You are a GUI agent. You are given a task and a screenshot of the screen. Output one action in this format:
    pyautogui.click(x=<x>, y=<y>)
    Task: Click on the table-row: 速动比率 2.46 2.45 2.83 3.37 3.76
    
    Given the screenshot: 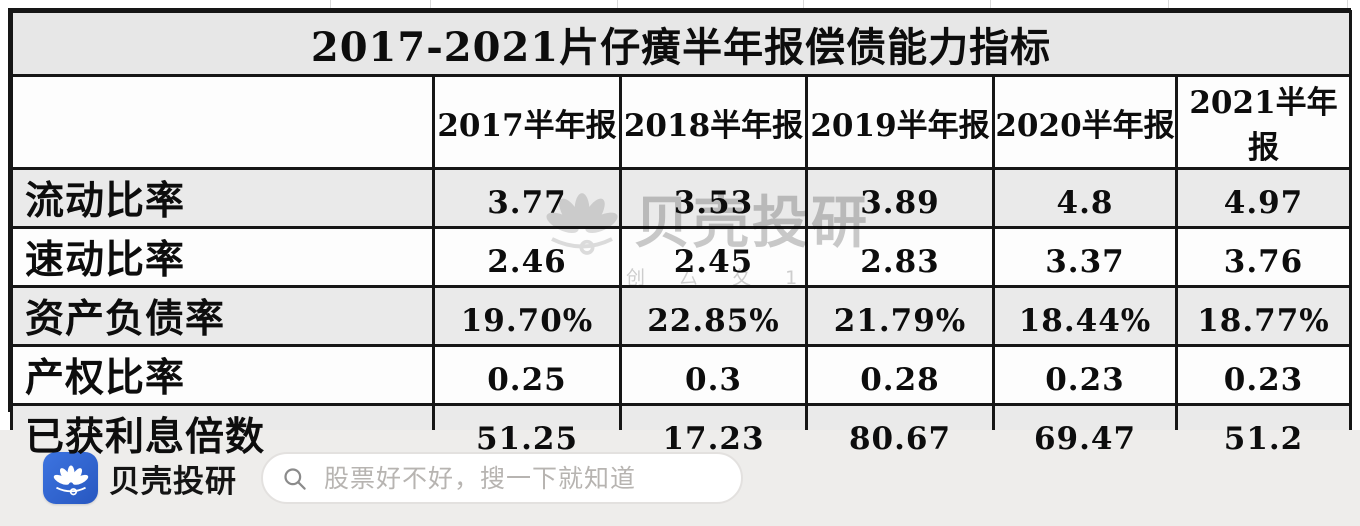 What is the action you would take?
    pyautogui.click(x=681, y=257)
    